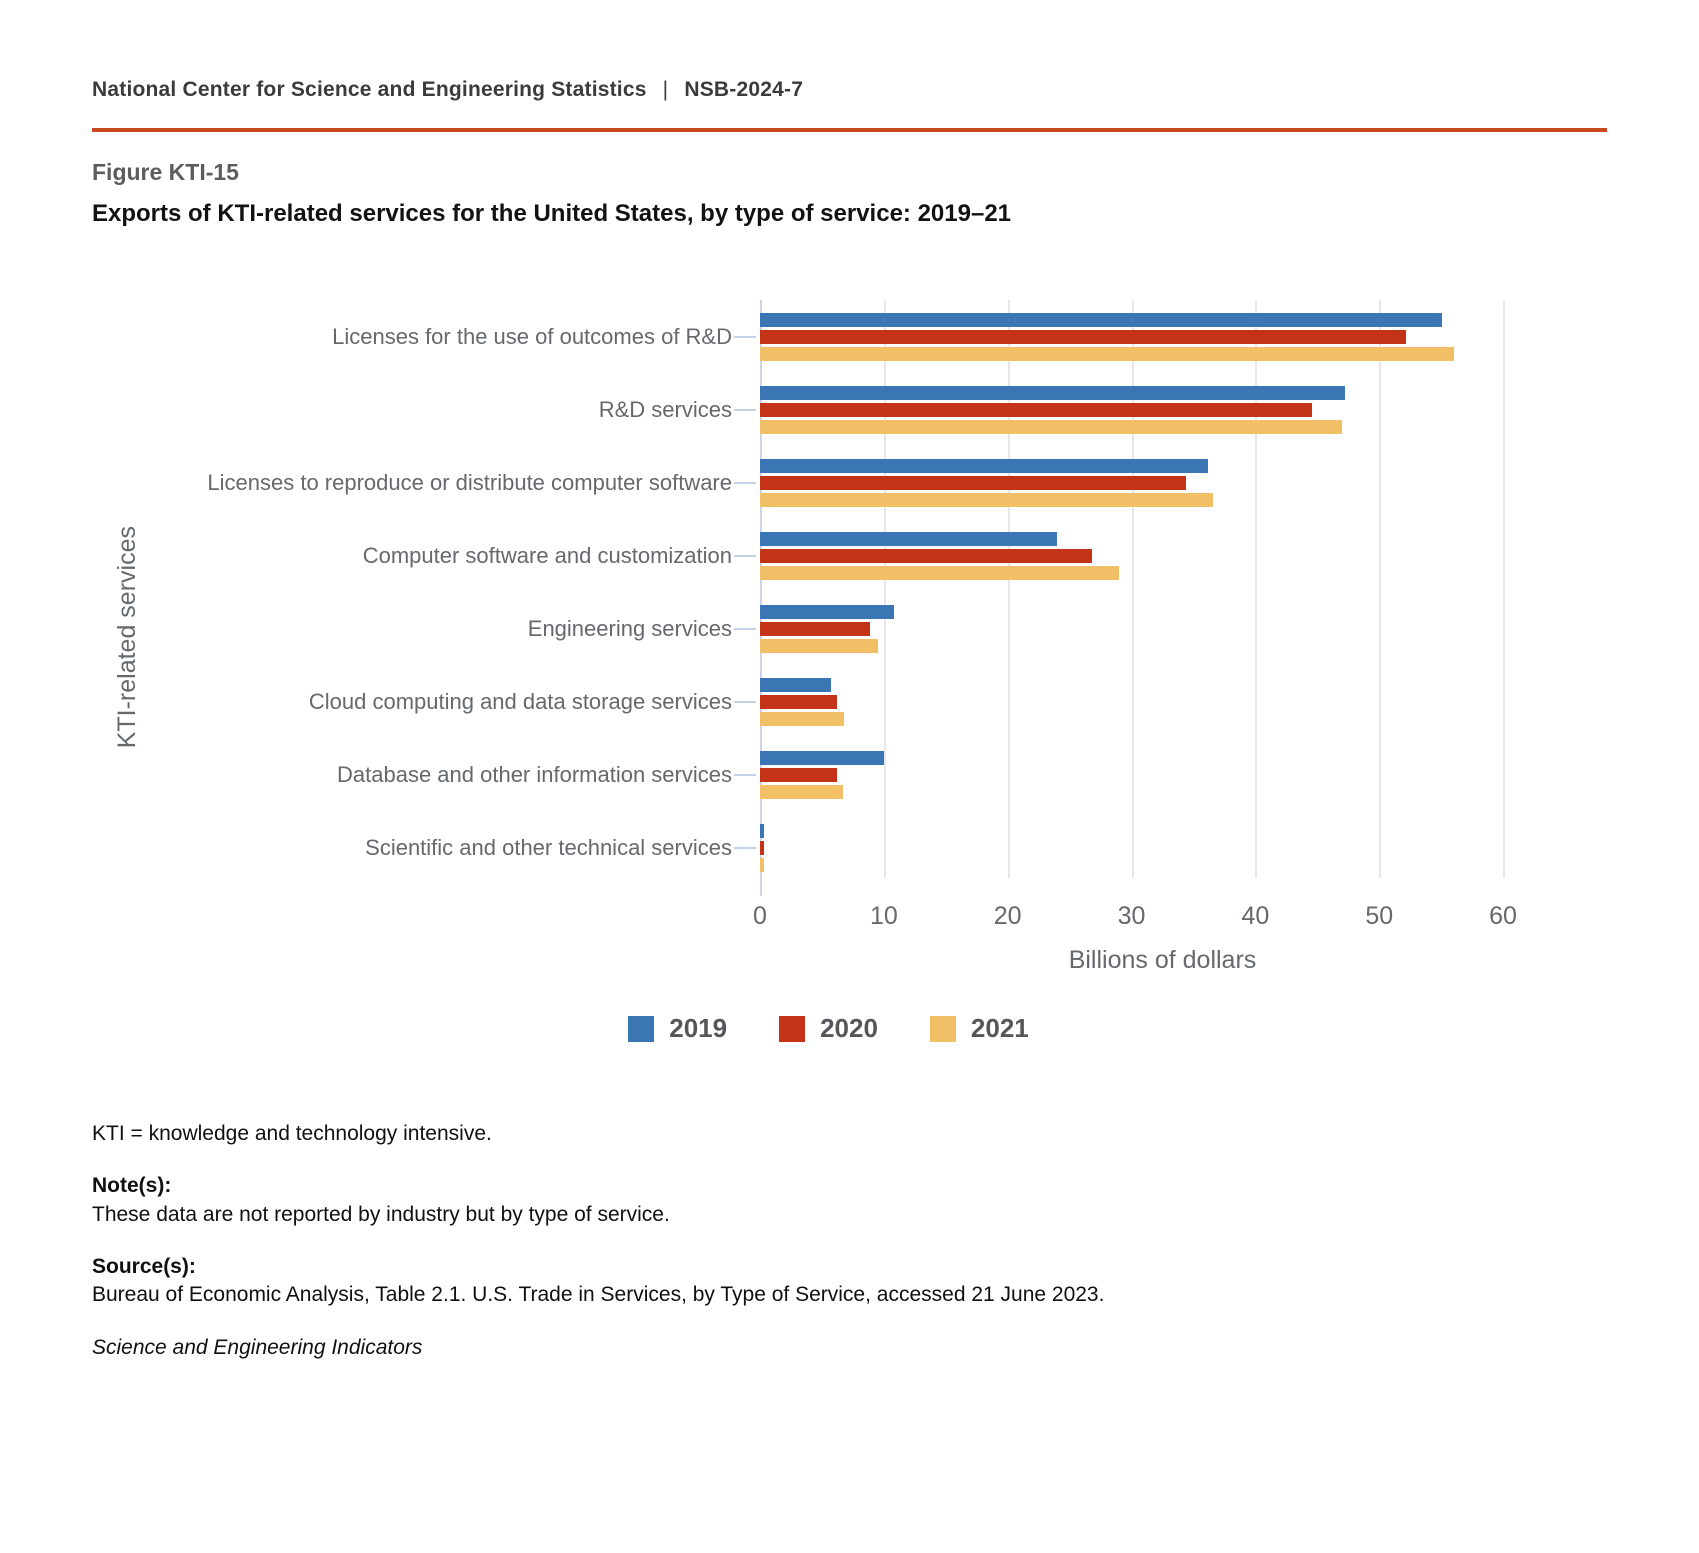 Image resolution: width=1699 pixels, height=1553 pixels. I want to click on x-axis-title: Billions of dollars, so click(1162, 960).